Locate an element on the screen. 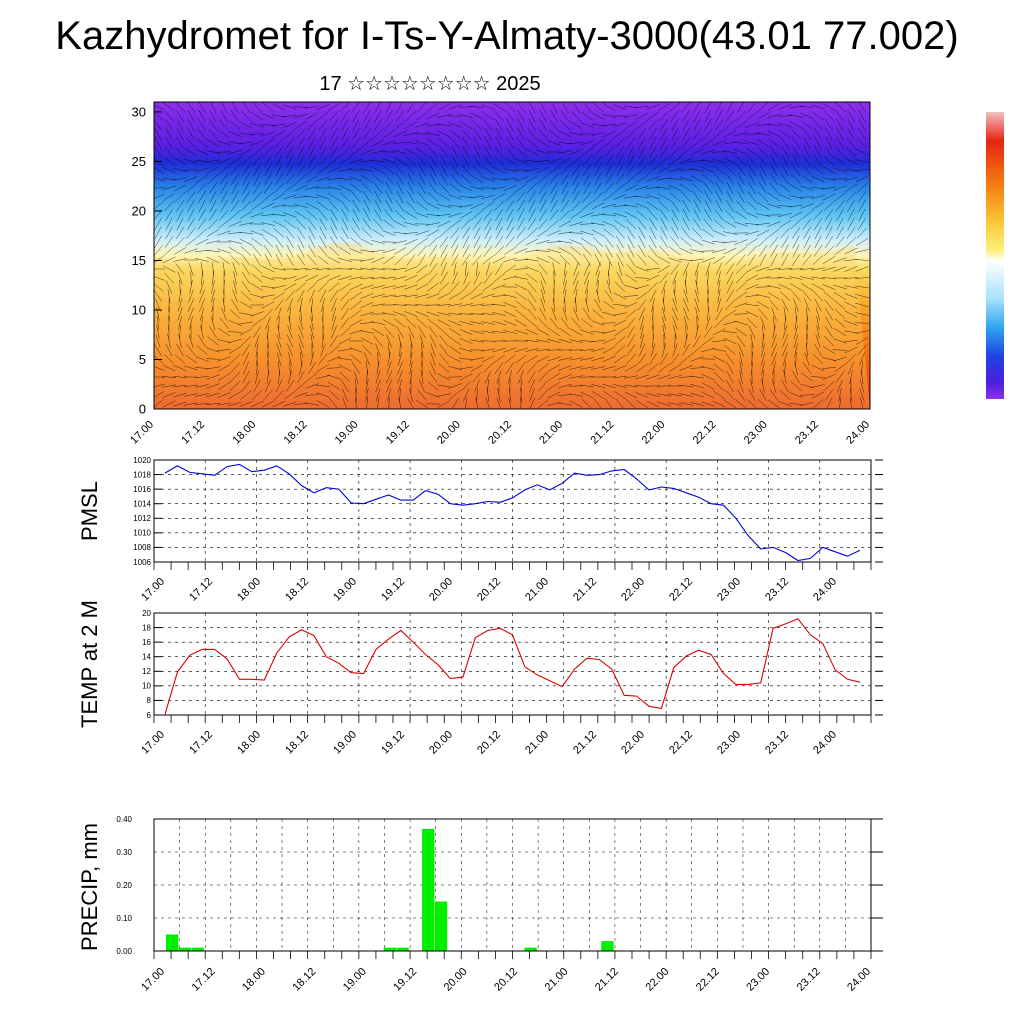 The height and width of the screenshot is (1024, 1024). cross-section-x-tick-label: 19.00 is located at coordinates (347, 433).